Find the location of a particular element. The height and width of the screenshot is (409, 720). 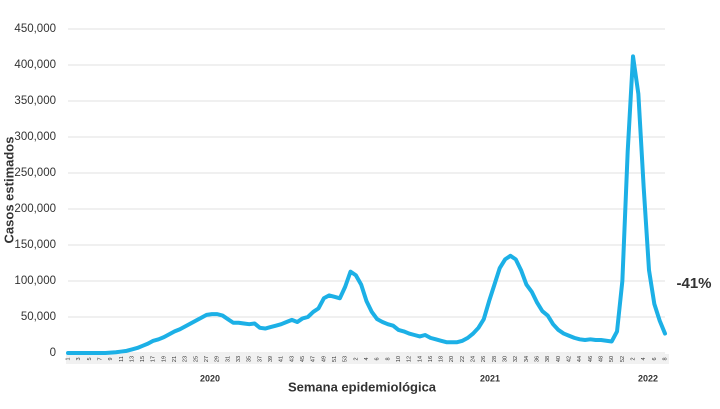

x-tick-label: 44 is located at coordinates (580, 359).